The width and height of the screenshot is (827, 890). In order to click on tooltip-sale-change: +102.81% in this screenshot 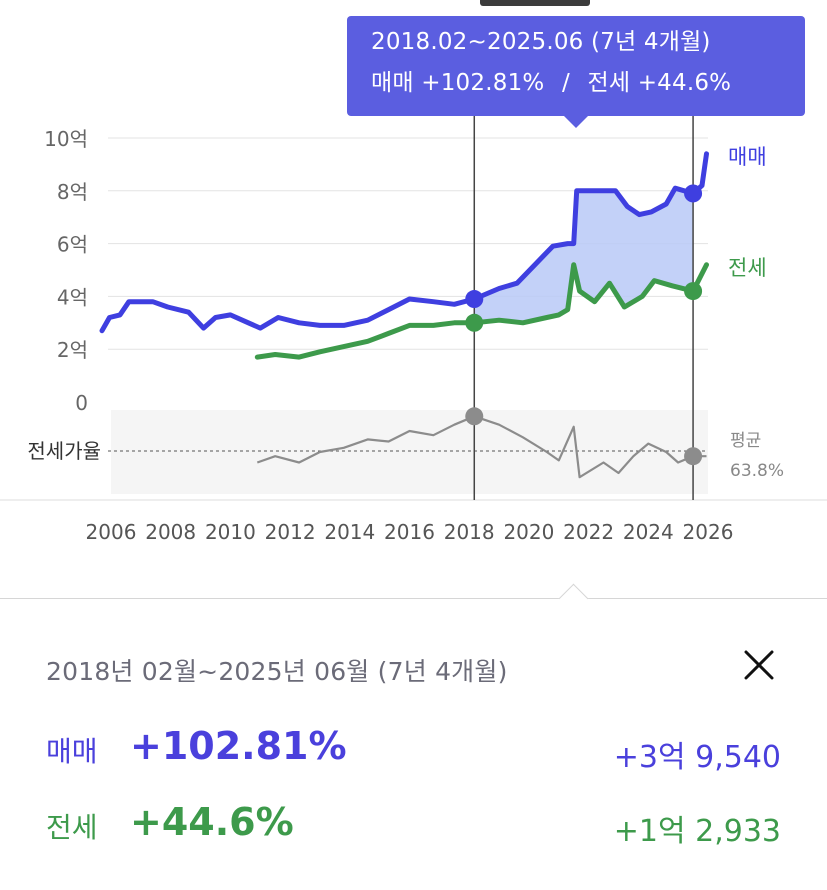, I will do `click(483, 83)`.